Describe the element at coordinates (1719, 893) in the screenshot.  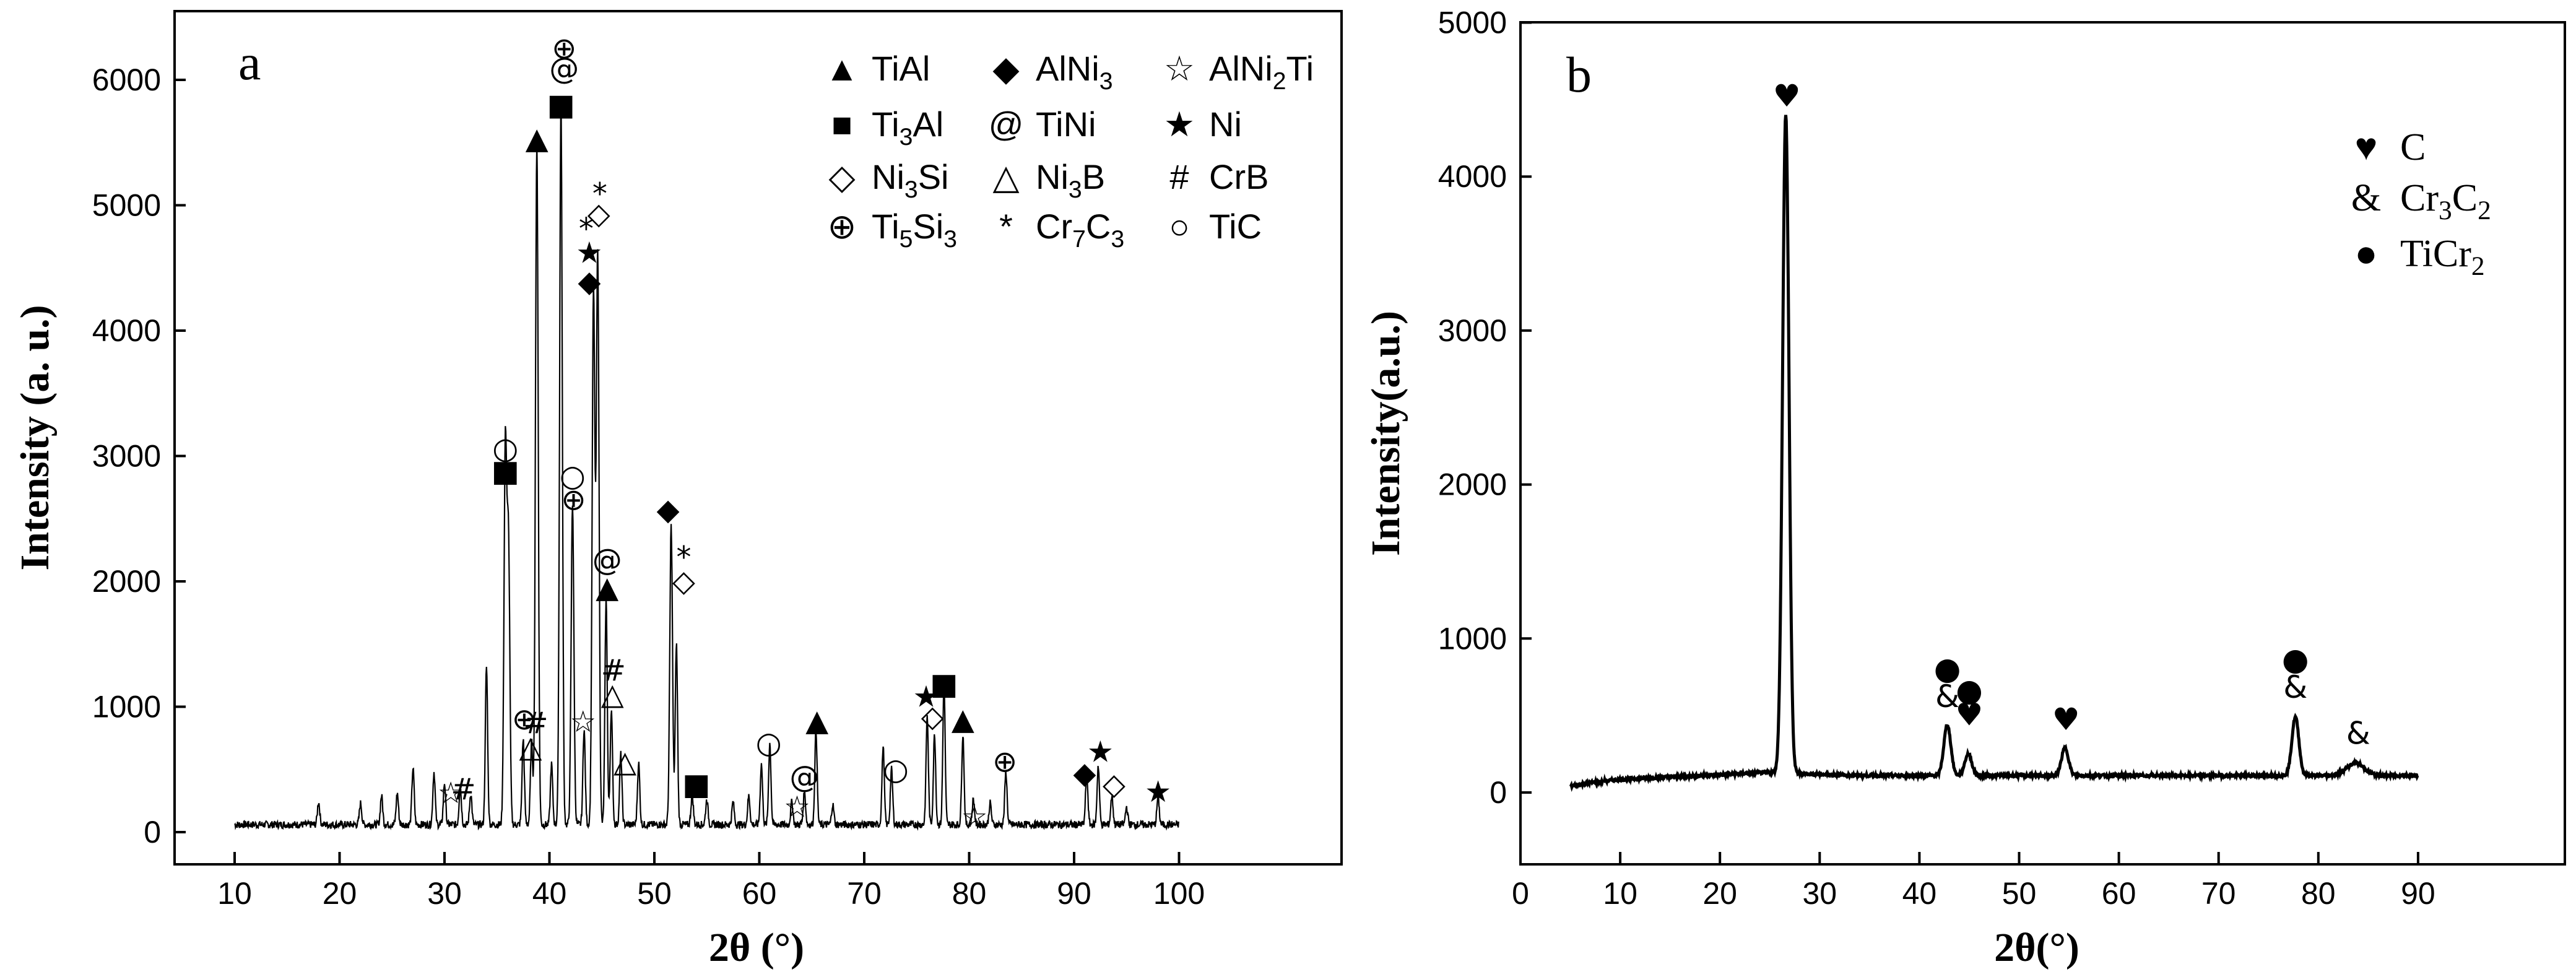
I see `x-tick-label: 20` at that location.